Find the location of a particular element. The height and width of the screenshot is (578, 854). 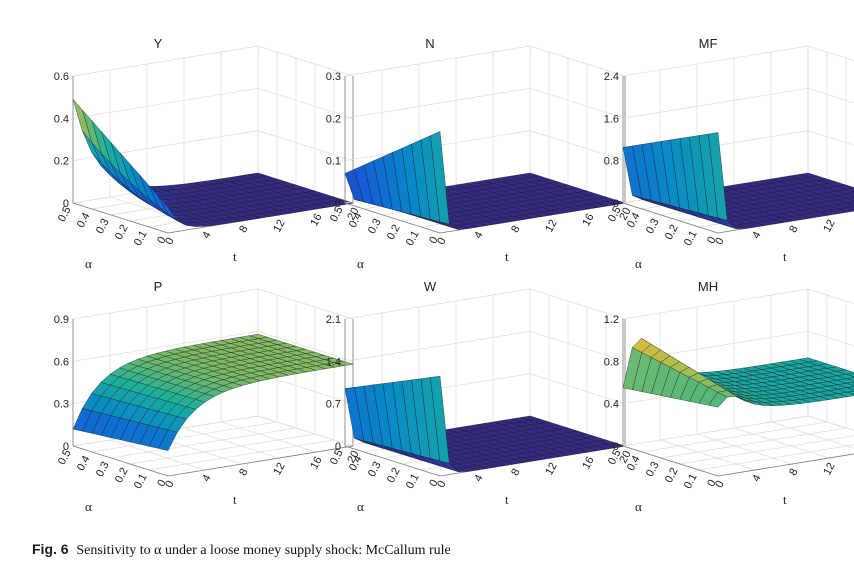

panel-title: P is located at coordinates (158, 286).